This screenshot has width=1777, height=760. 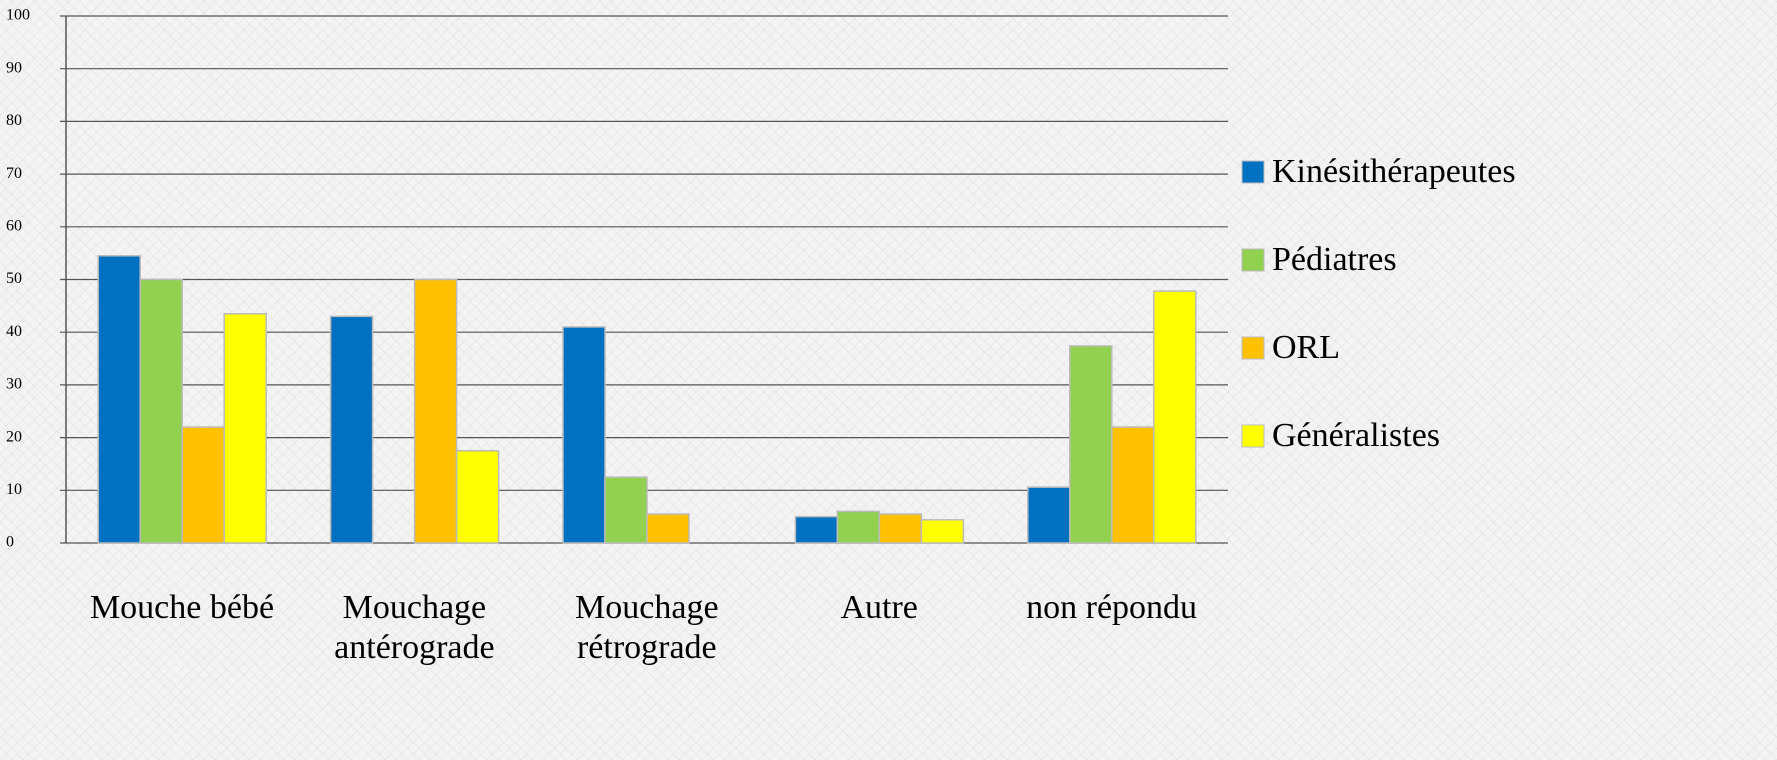 I want to click on y-tick-label: 100, so click(x=18, y=15).